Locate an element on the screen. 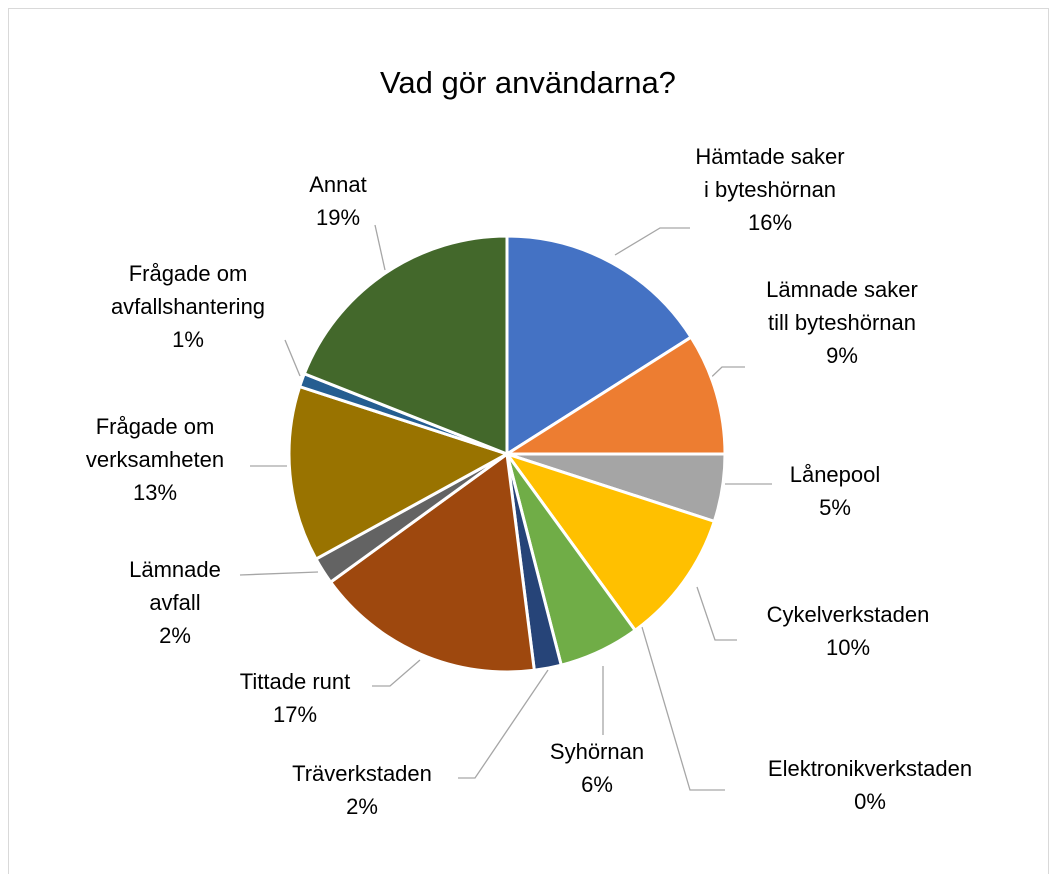 The image size is (1057, 874). value-label: 19% is located at coordinates (338, 217).